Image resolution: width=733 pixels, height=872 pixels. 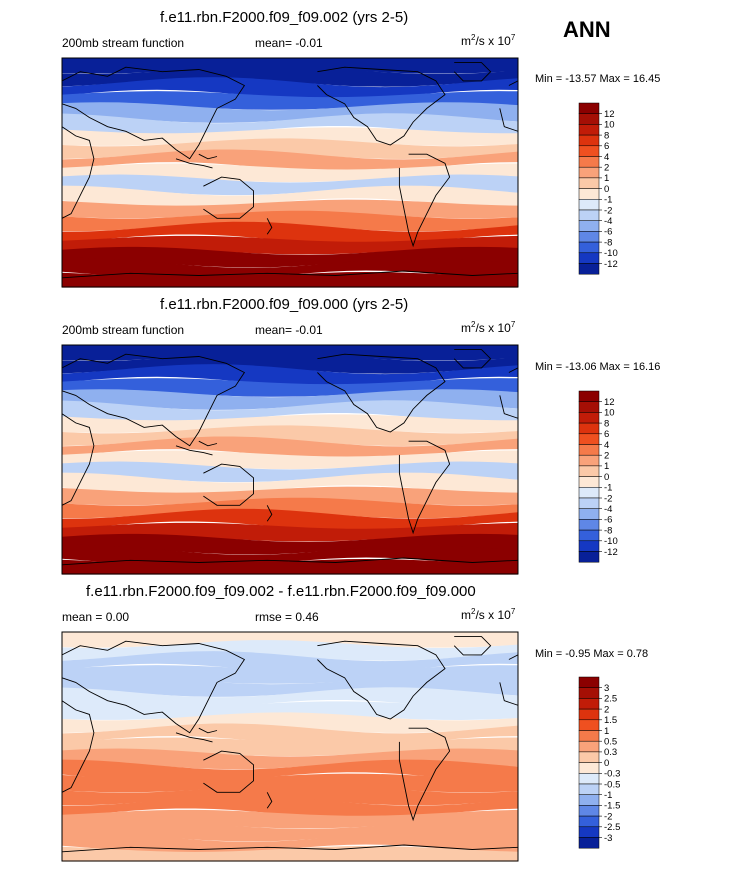 I want to click on colorbar-tick-label: 1.5, so click(x=610, y=720).